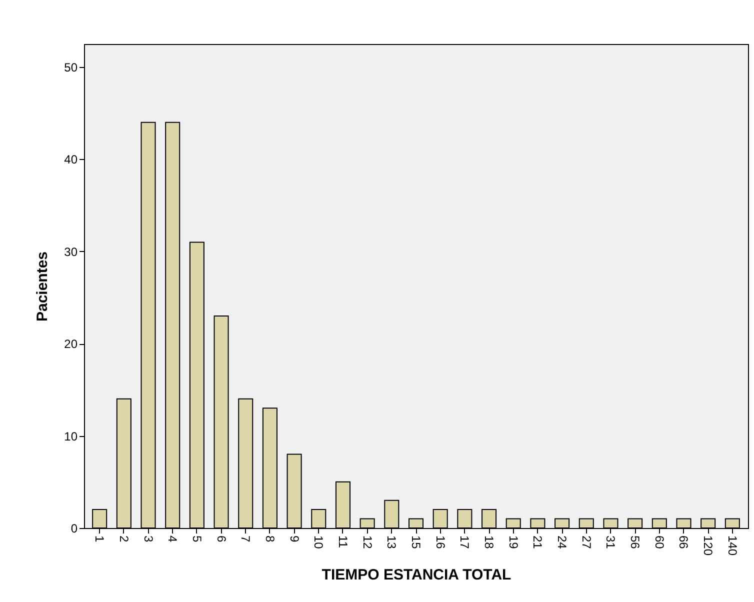 Image resolution: width=754 pixels, height=602 pixels. I want to click on x-tick-label: 140, so click(732, 546).